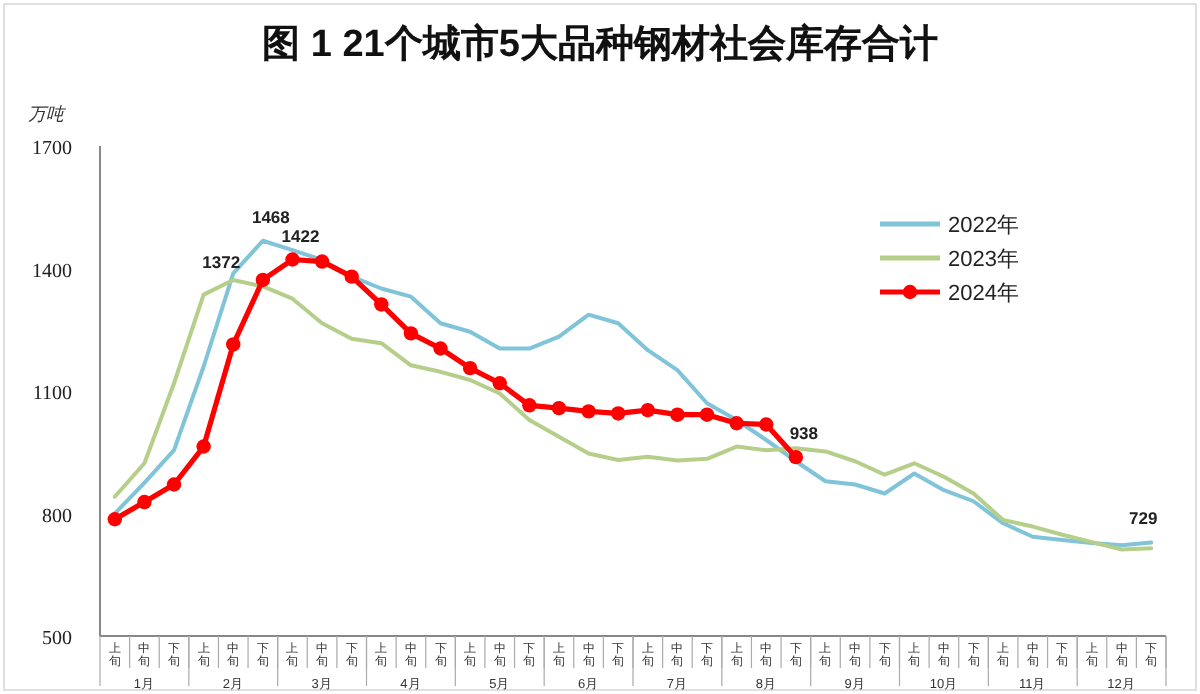  I want to click on data-label: 729, so click(1143, 518).